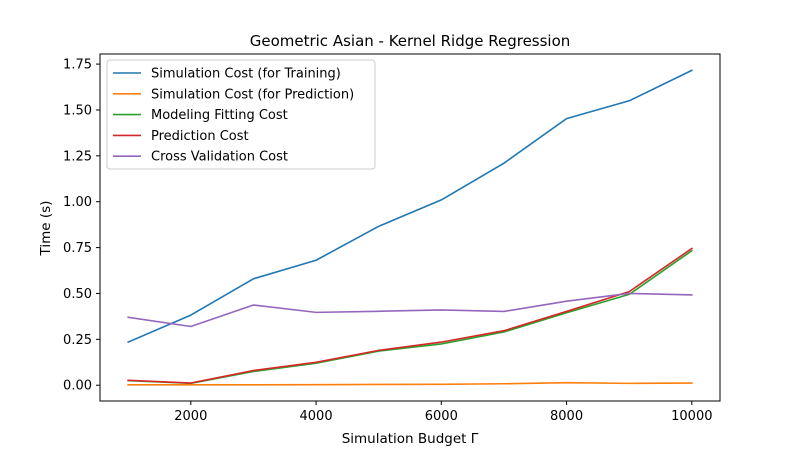 The height and width of the screenshot is (450, 800). I want to click on x-axis-label: Simulation Budget Γ, so click(410, 439).